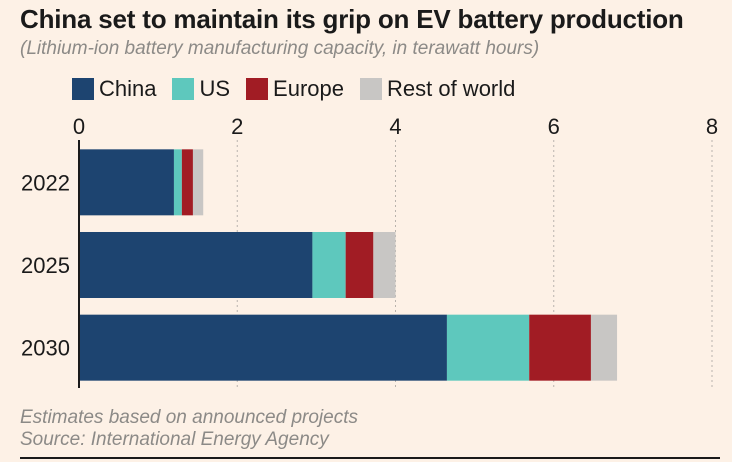  I want to click on bar-segment-us-2022, so click(177, 182).